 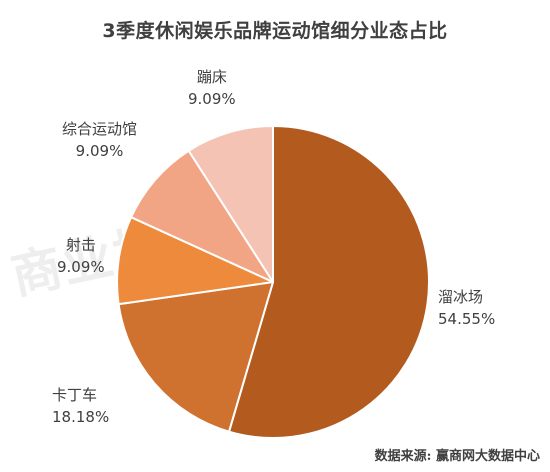 I want to click on slice-label-name: 蹦床, so click(x=211, y=77).